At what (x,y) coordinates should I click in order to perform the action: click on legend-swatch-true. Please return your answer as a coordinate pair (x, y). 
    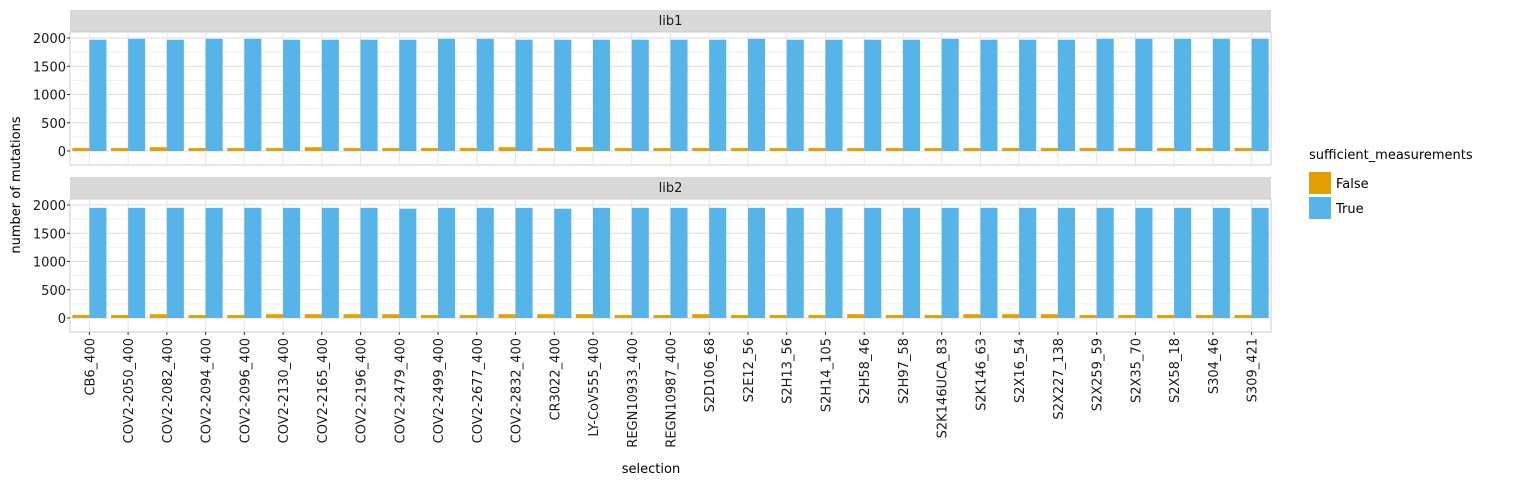
    Looking at the image, I should click on (1320, 208).